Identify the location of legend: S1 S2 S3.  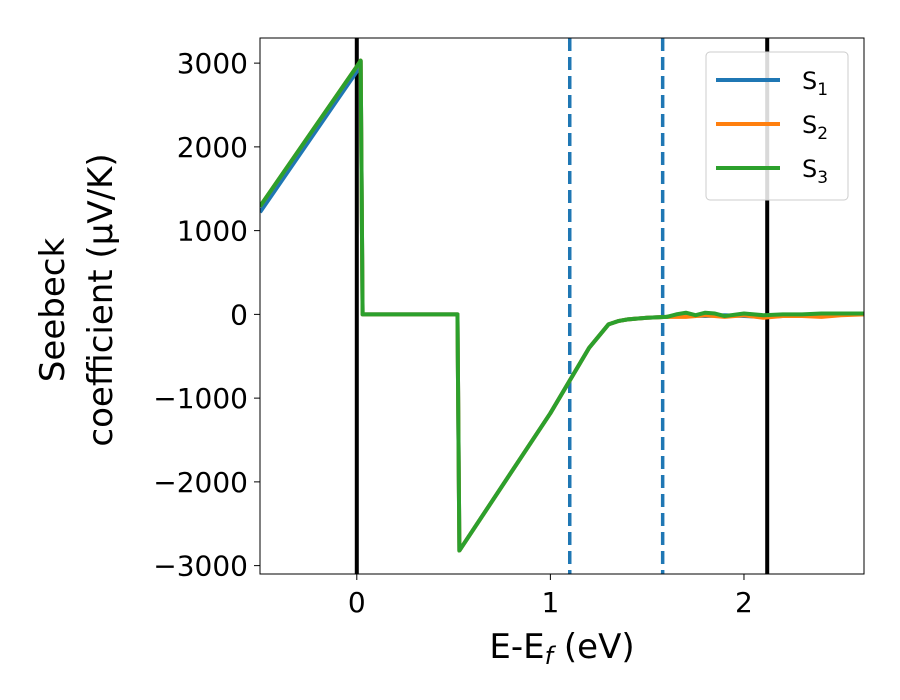
(777, 126).